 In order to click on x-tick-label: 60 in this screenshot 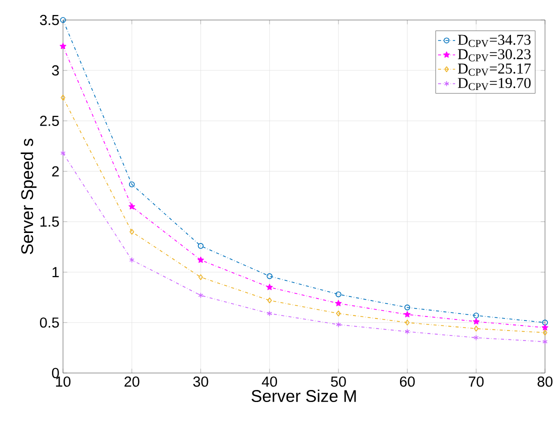, I will do `click(407, 381)`.